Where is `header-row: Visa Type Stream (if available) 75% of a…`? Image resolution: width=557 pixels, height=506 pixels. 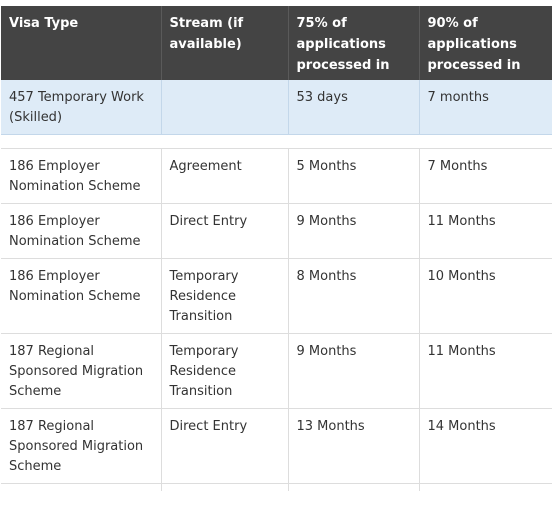 header-row: Visa Type Stream (if available) 75% of a… is located at coordinates (276, 43).